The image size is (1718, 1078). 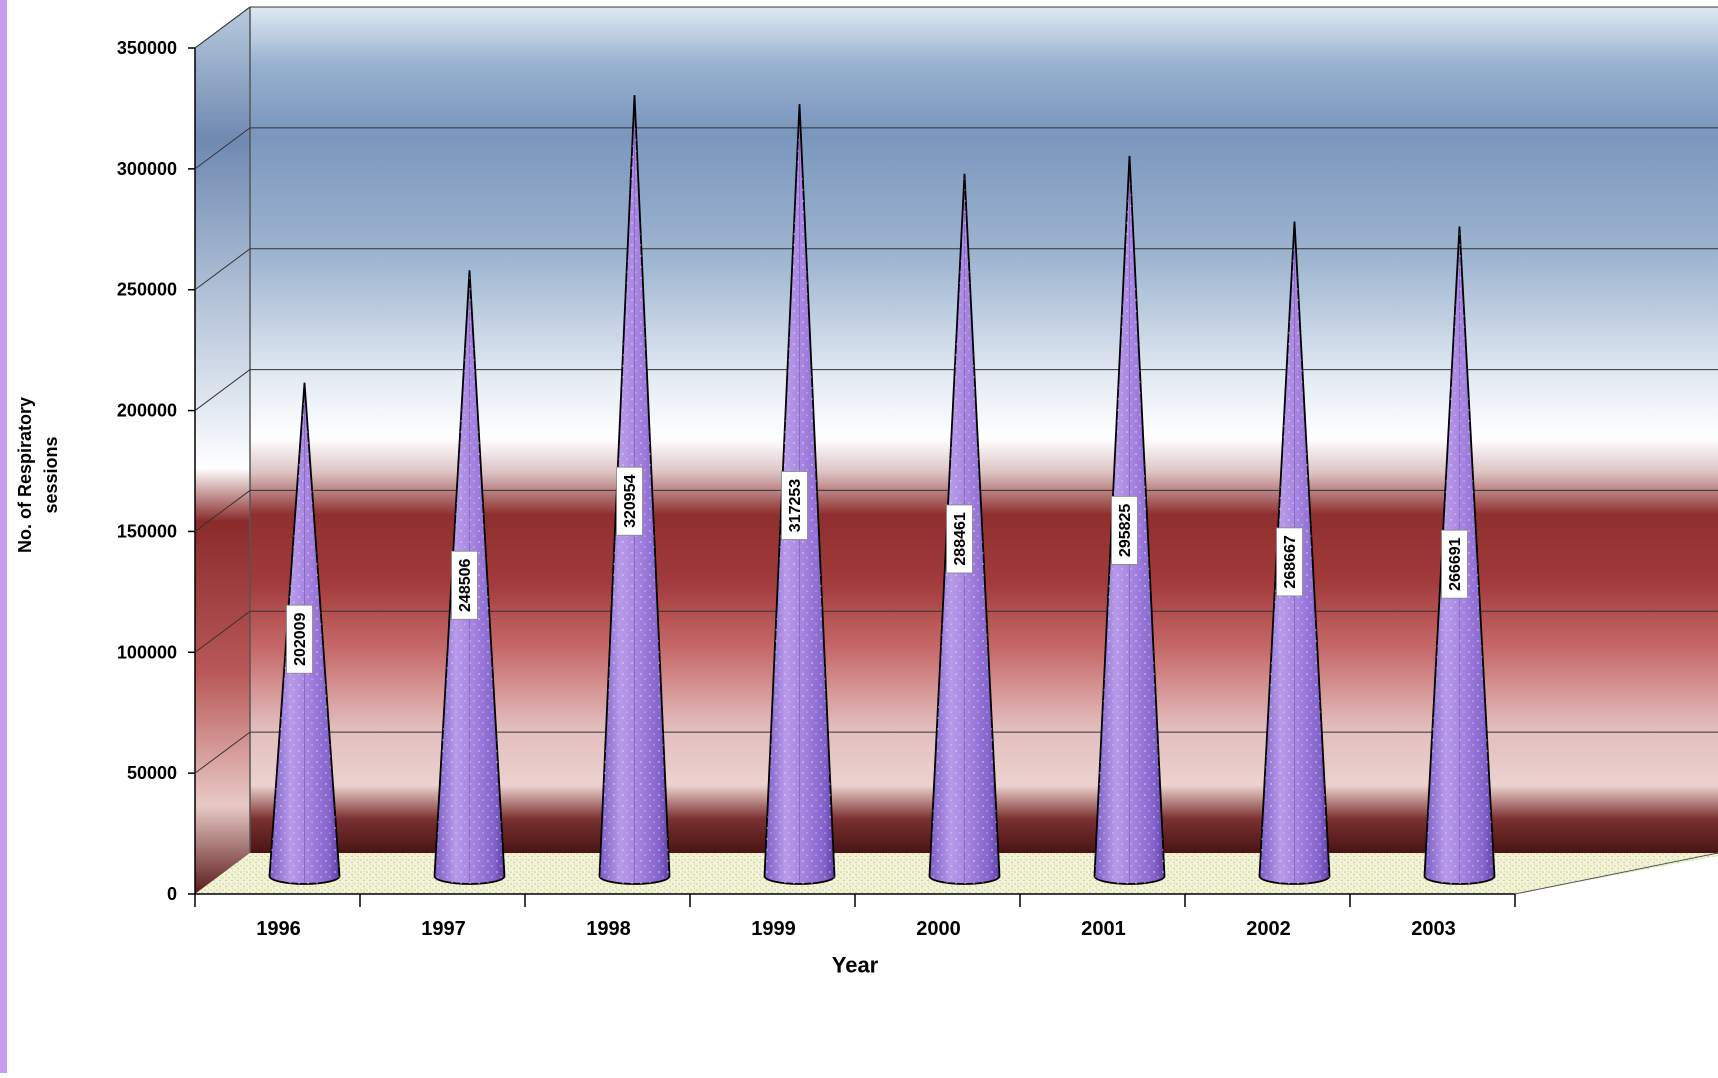 What do you see at coordinates (147, 411) in the screenshot?
I see `y-tick-label: 200000` at bounding box center [147, 411].